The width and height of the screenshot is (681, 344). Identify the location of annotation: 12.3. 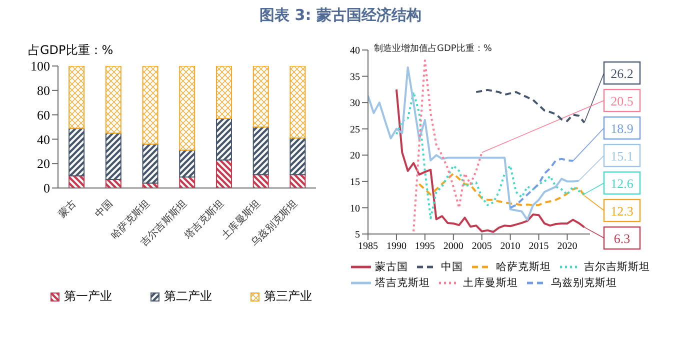
(622, 211).